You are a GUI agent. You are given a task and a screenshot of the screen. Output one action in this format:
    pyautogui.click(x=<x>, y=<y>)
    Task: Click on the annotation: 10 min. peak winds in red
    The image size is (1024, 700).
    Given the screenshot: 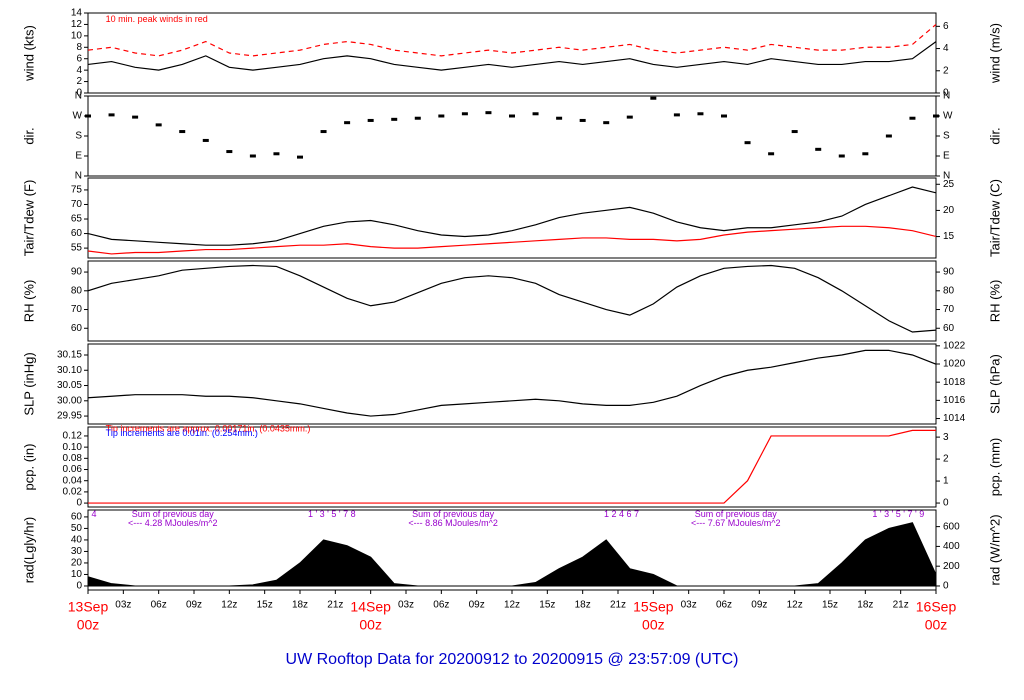 What is the action you would take?
    pyautogui.click(x=157, y=19)
    